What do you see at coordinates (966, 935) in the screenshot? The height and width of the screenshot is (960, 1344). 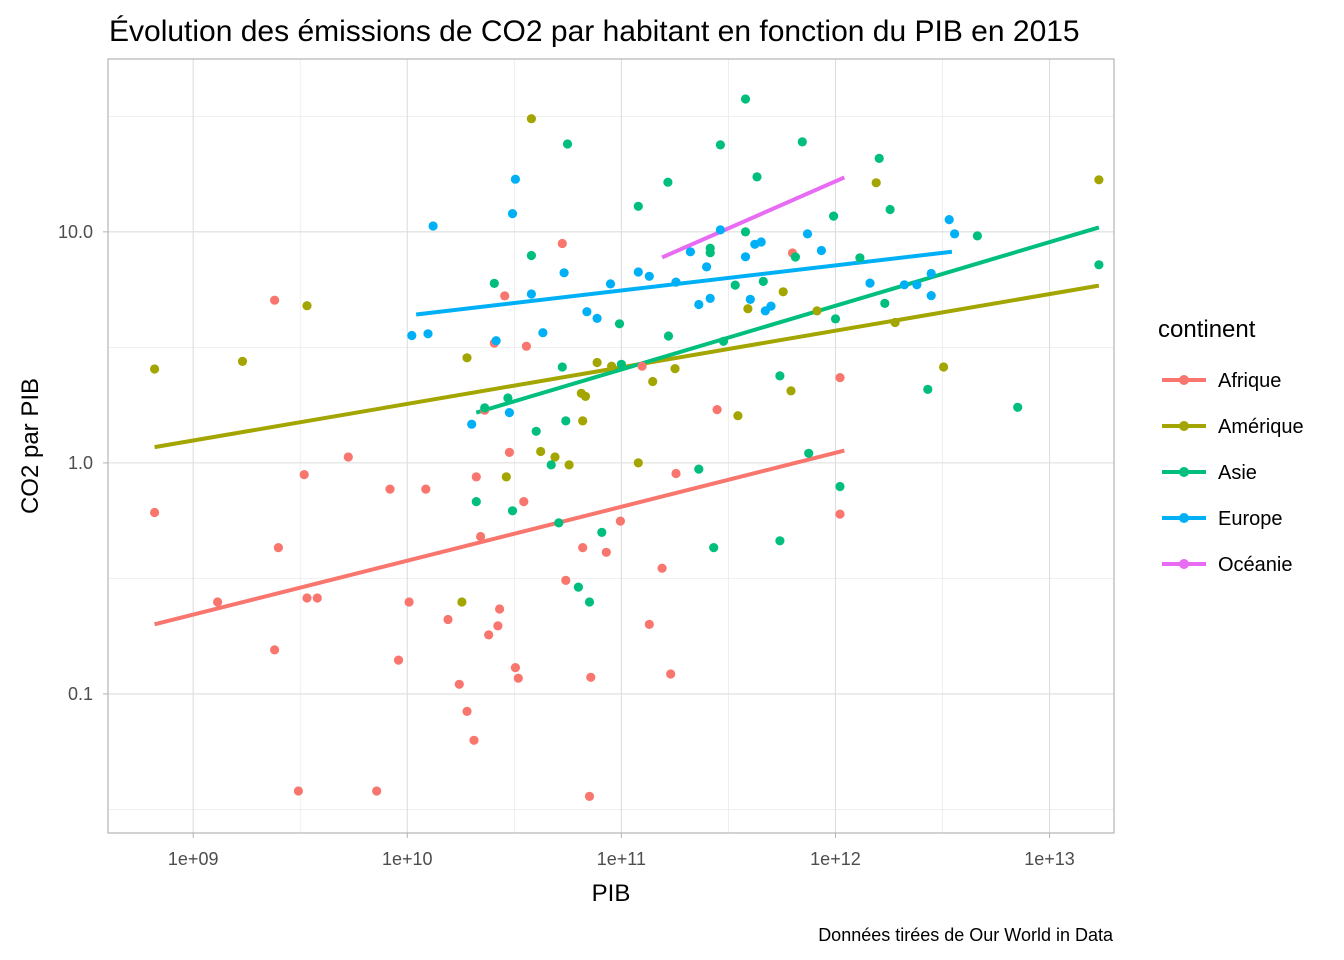 I see `caption: Données tirées de Our World in Data` at bounding box center [966, 935].